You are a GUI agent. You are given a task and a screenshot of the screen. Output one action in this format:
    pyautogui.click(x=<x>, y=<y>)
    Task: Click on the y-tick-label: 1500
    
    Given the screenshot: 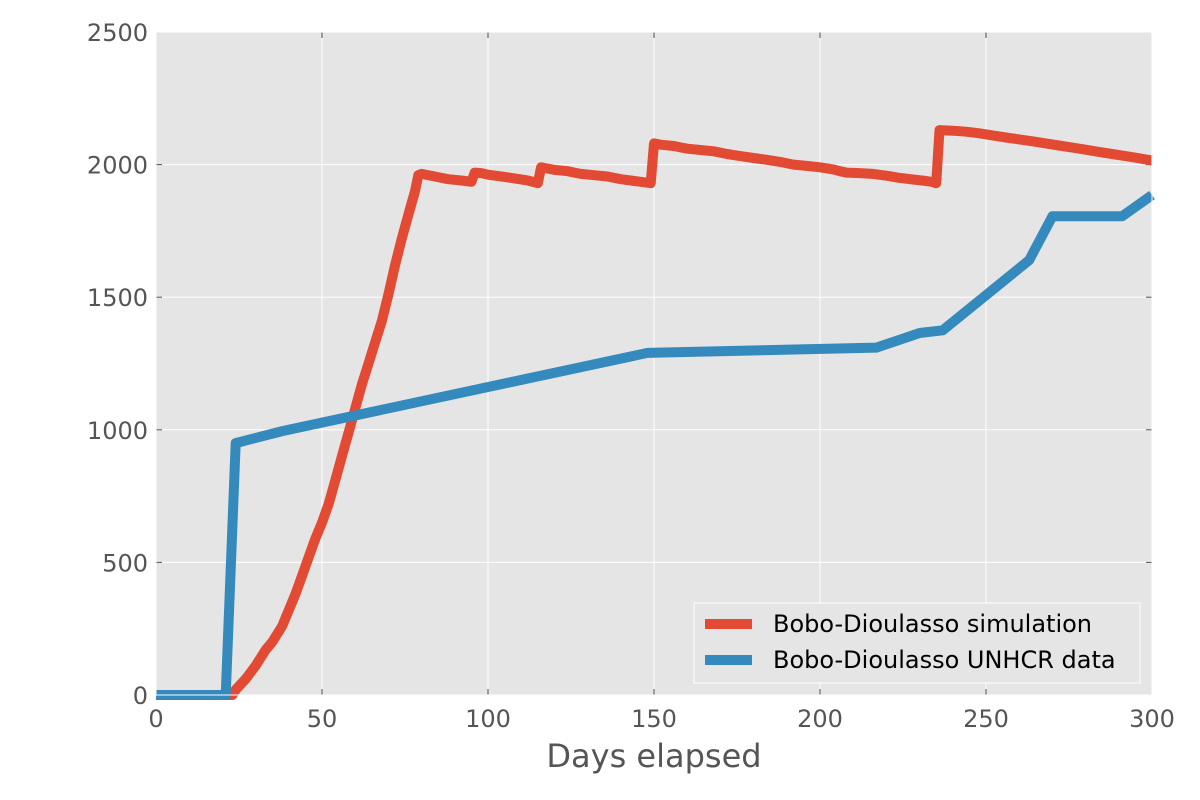 What is the action you would take?
    pyautogui.click(x=117, y=298)
    